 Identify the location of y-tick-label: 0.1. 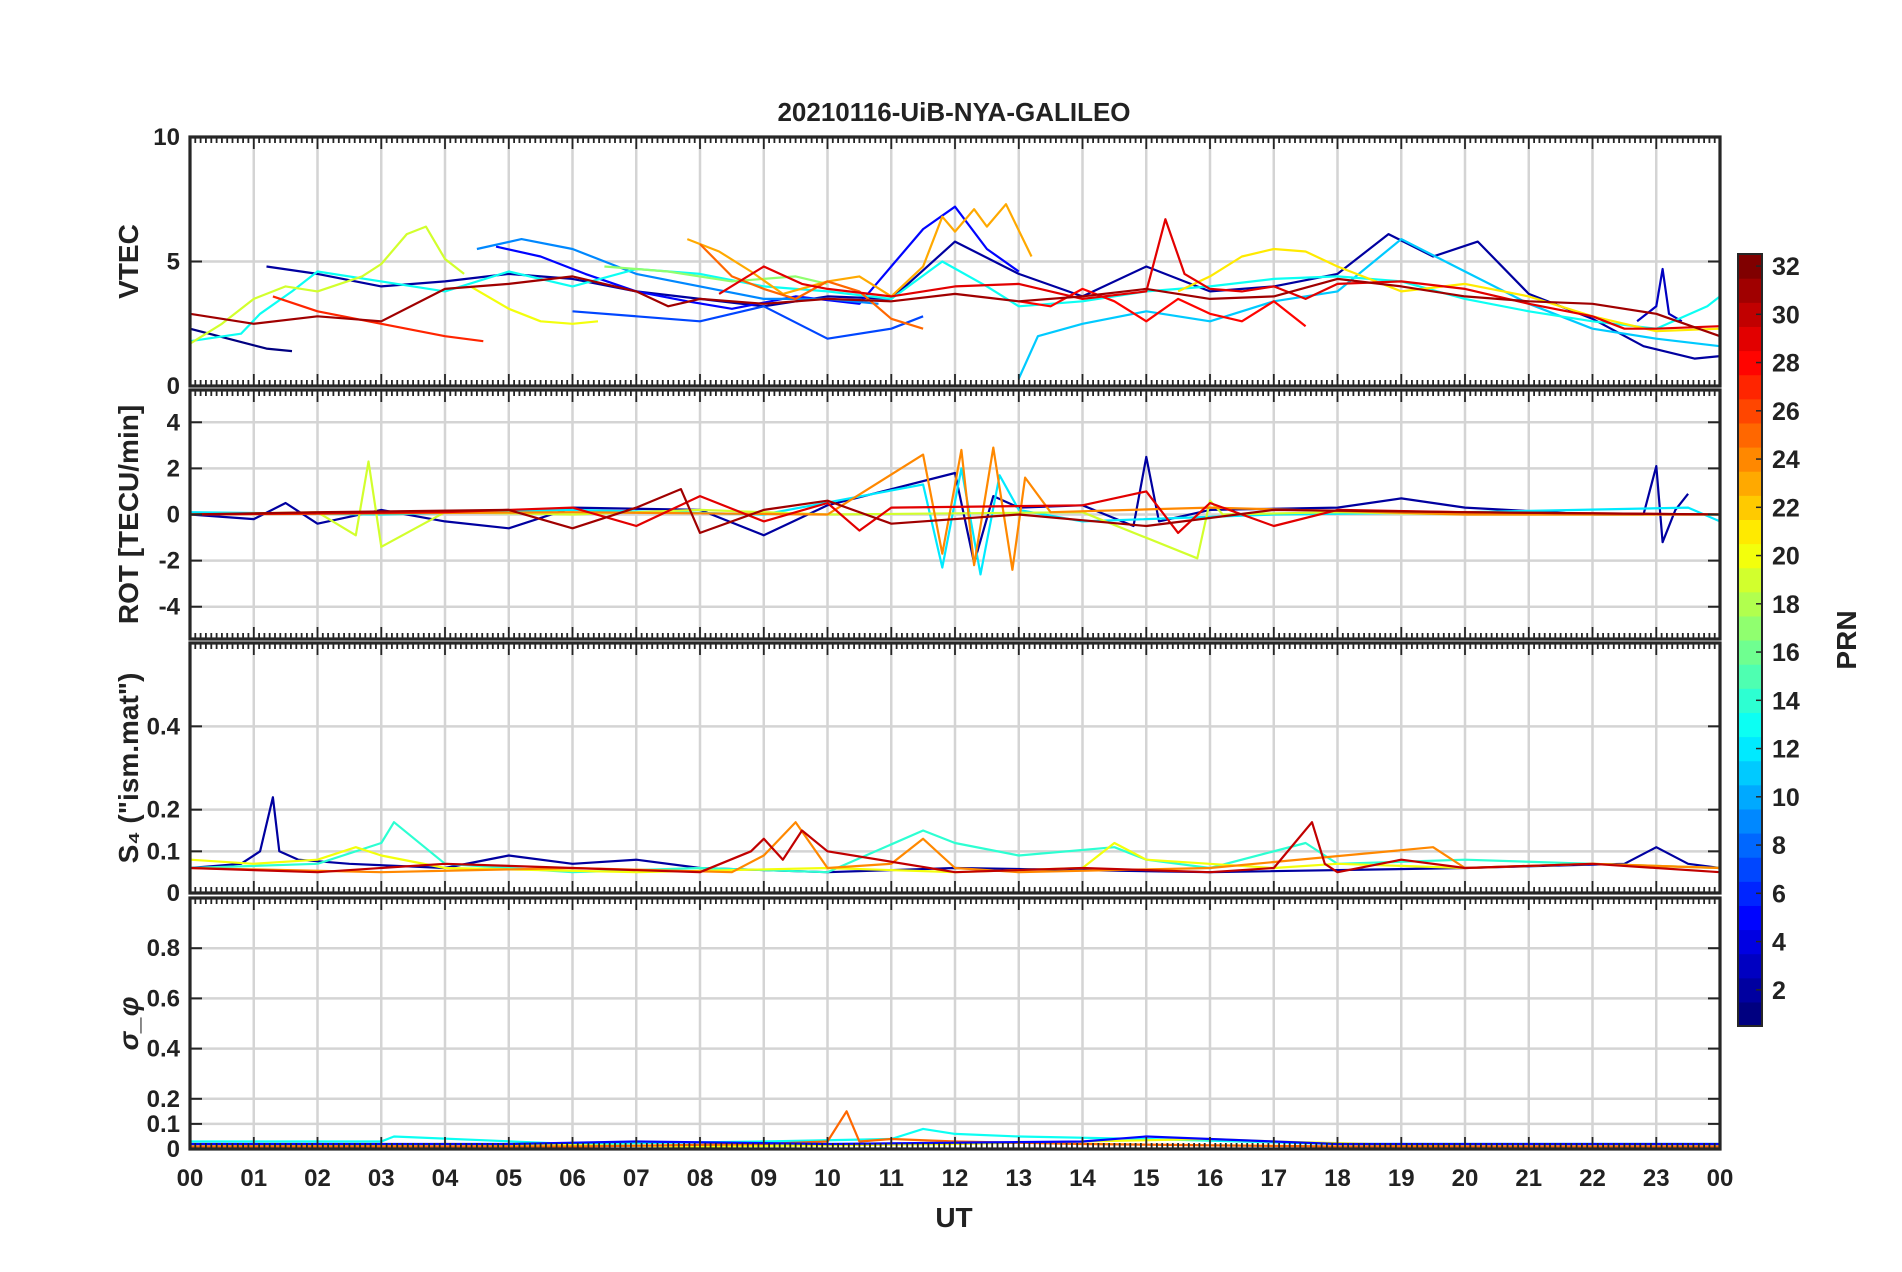
(163, 1124).